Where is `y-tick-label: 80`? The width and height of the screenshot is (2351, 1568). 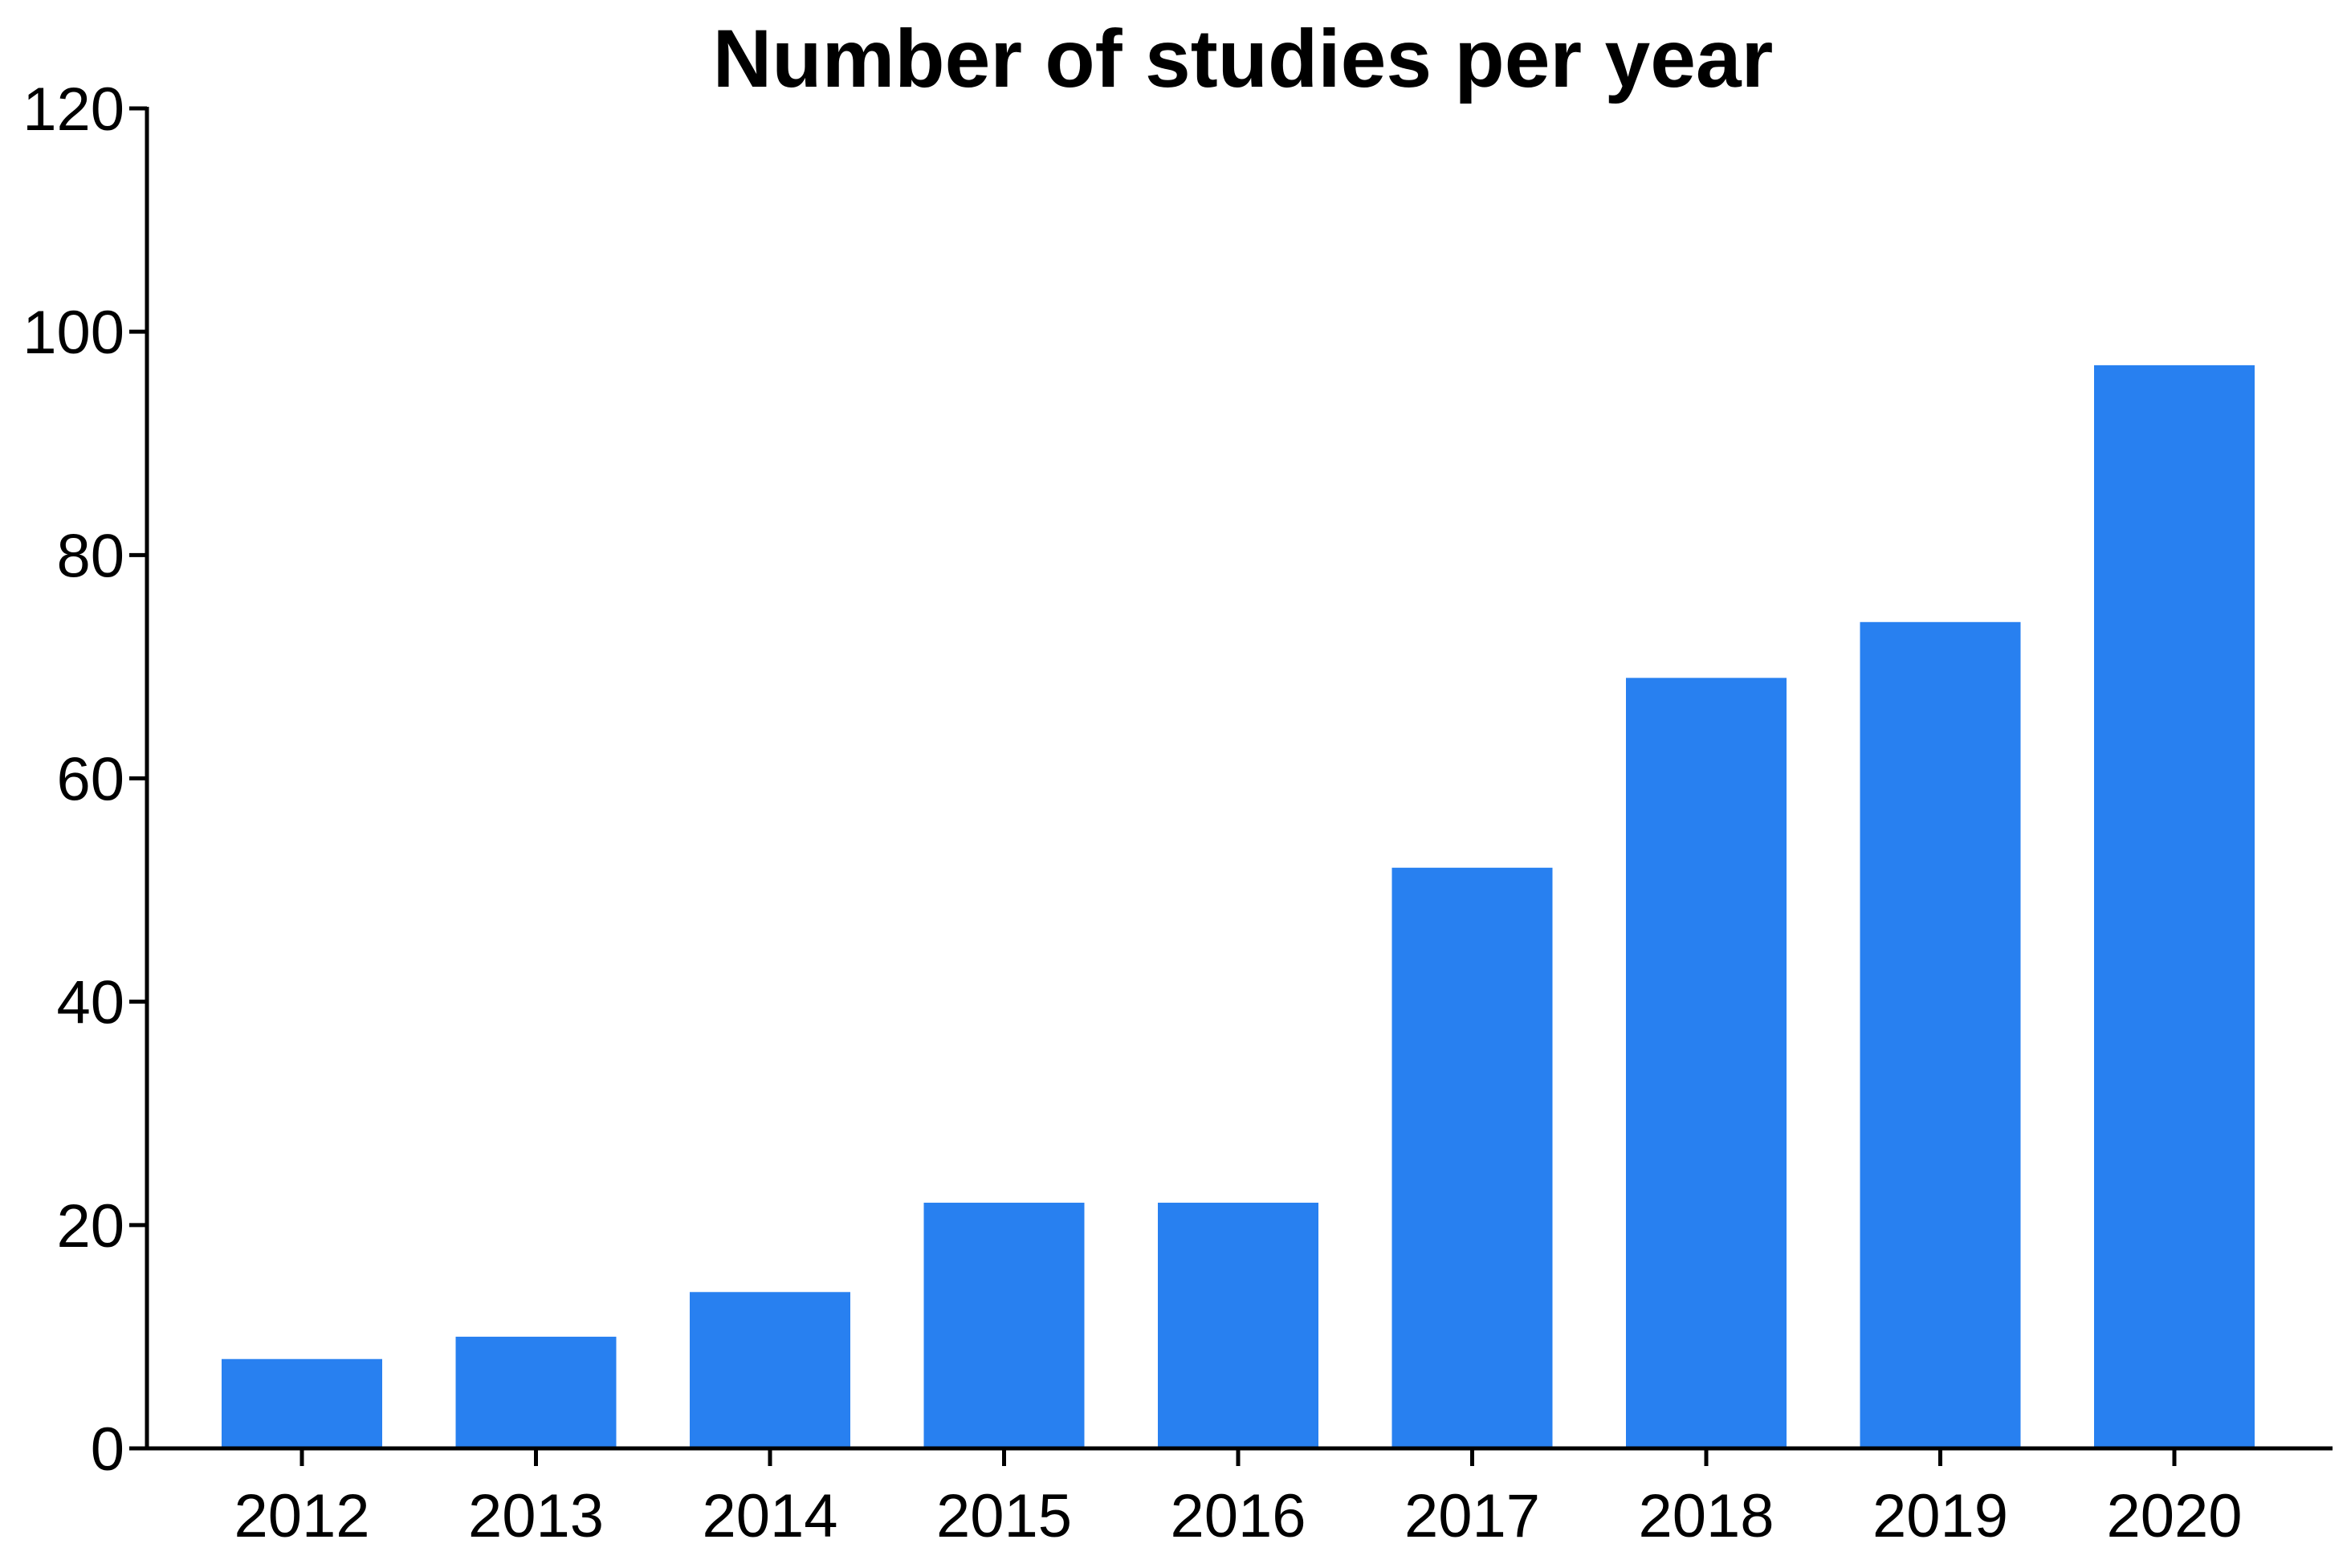
y-tick-label: 80 is located at coordinates (90, 556).